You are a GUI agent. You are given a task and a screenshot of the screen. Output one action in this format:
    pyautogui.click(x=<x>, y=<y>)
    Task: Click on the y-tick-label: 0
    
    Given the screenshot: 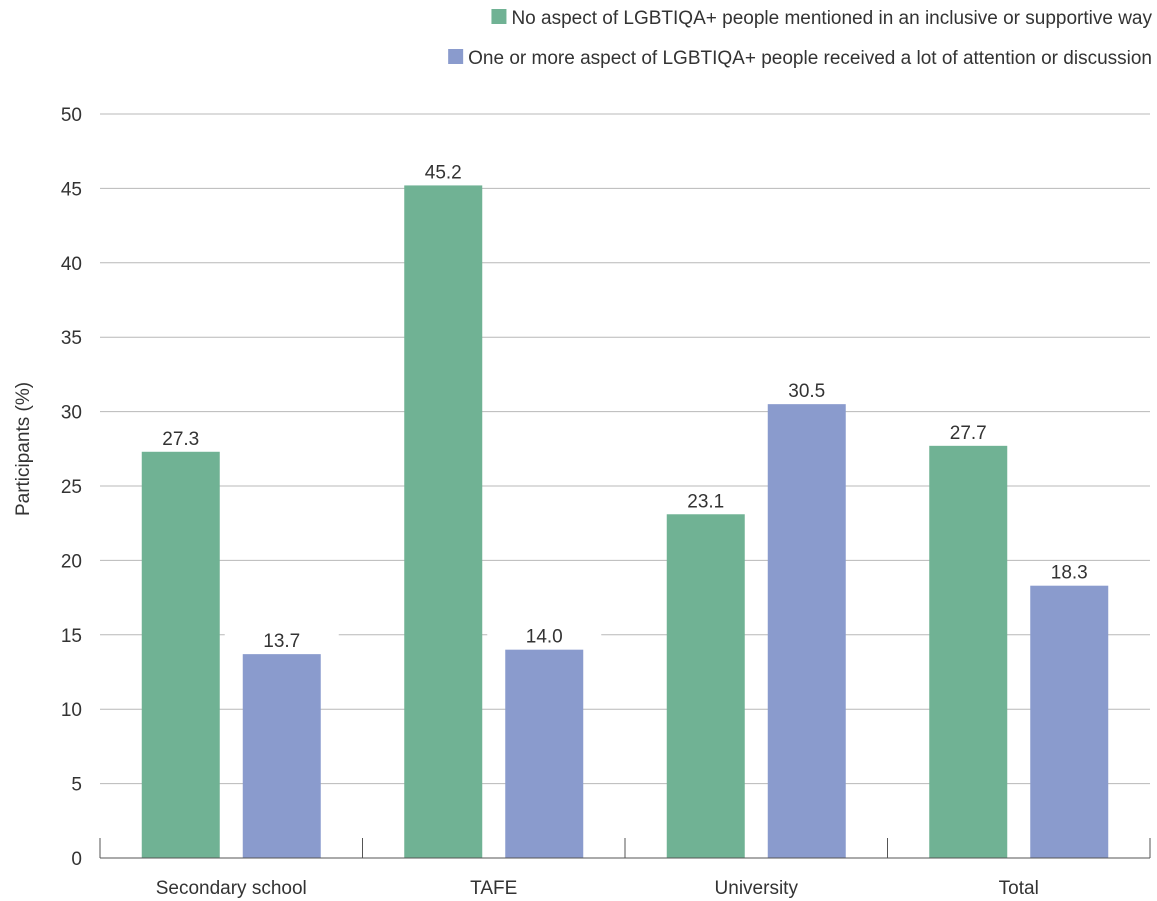 What is the action you would take?
    pyautogui.click(x=76, y=859)
    